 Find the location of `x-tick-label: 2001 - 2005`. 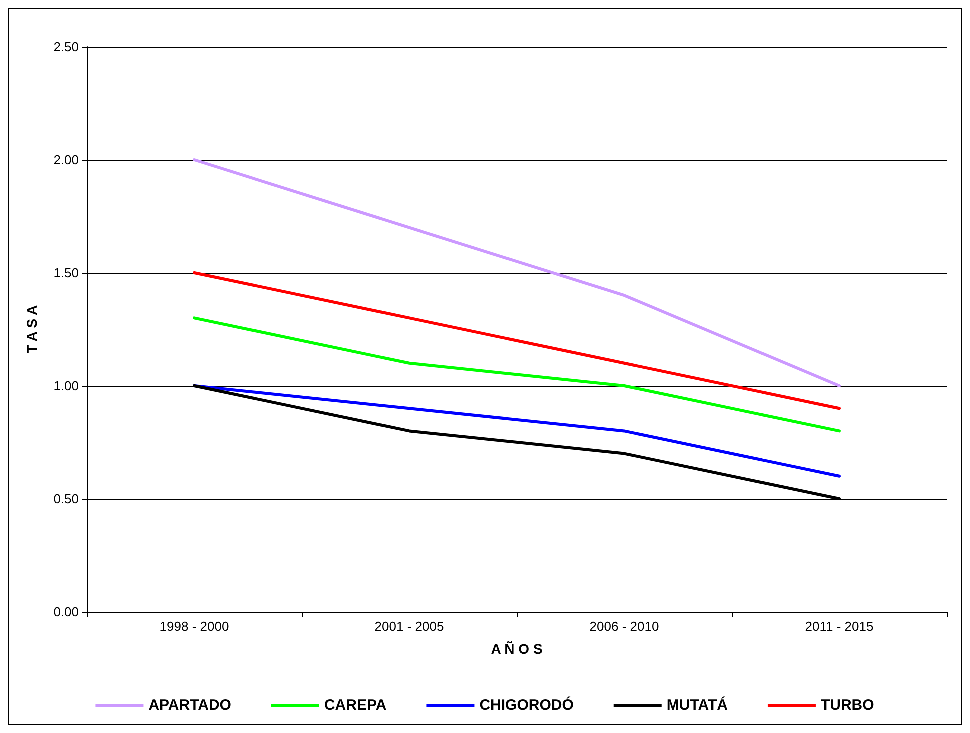

x-tick-label: 2001 - 2005 is located at coordinates (409, 626).